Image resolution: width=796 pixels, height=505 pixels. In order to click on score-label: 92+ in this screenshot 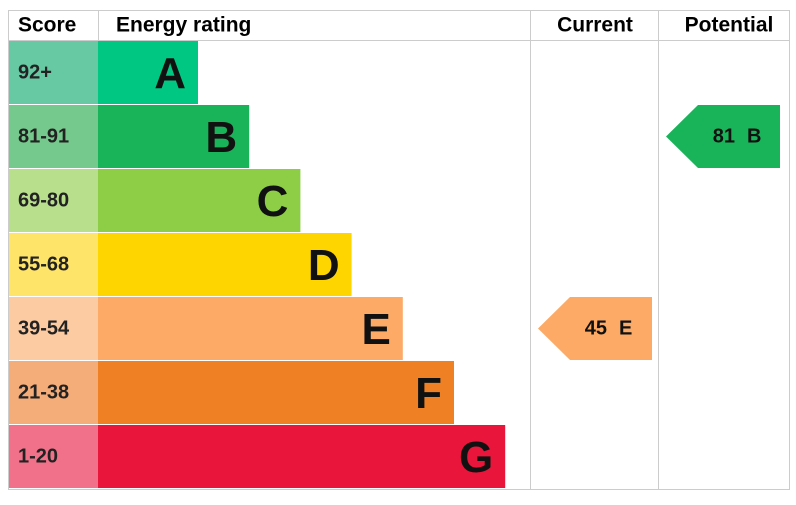, I will do `click(35, 73)`.